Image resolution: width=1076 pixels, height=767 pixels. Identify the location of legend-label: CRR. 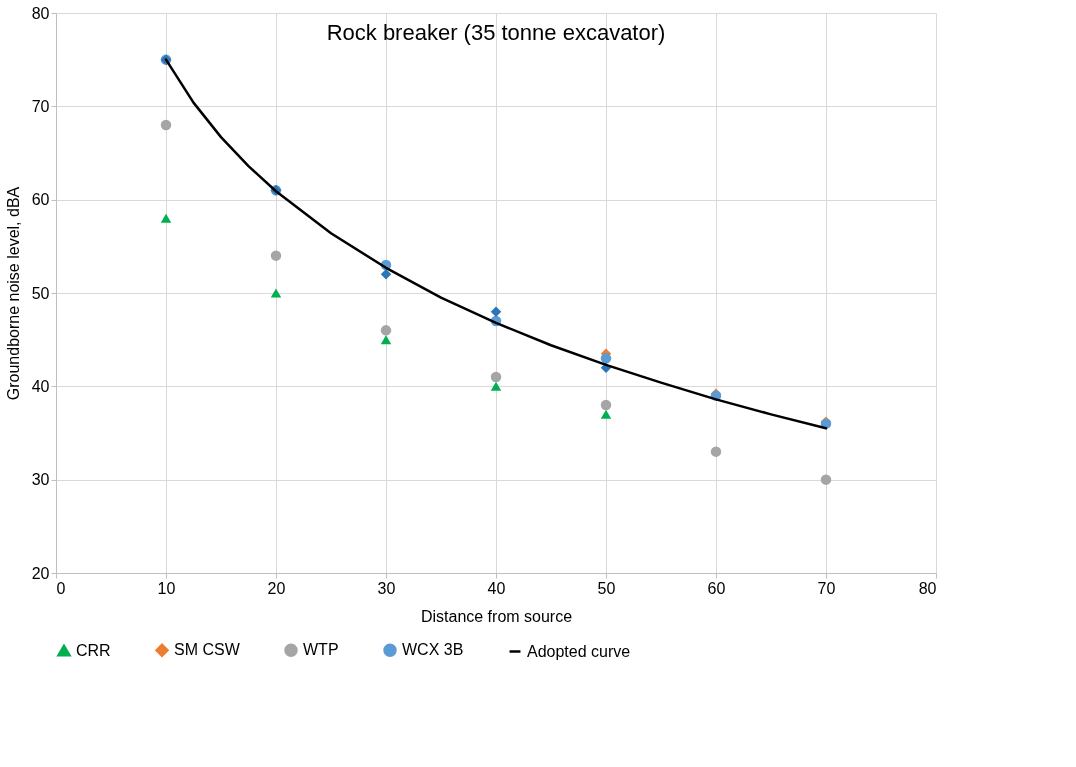
(93, 650).